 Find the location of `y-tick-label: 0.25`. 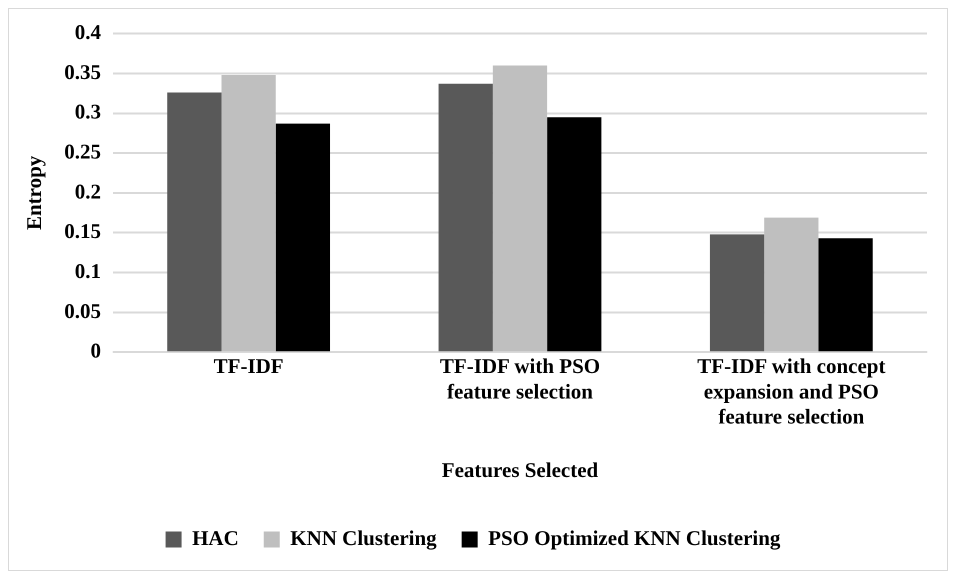

y-tick-label: 0.25 is located at coordinates (82, 151).